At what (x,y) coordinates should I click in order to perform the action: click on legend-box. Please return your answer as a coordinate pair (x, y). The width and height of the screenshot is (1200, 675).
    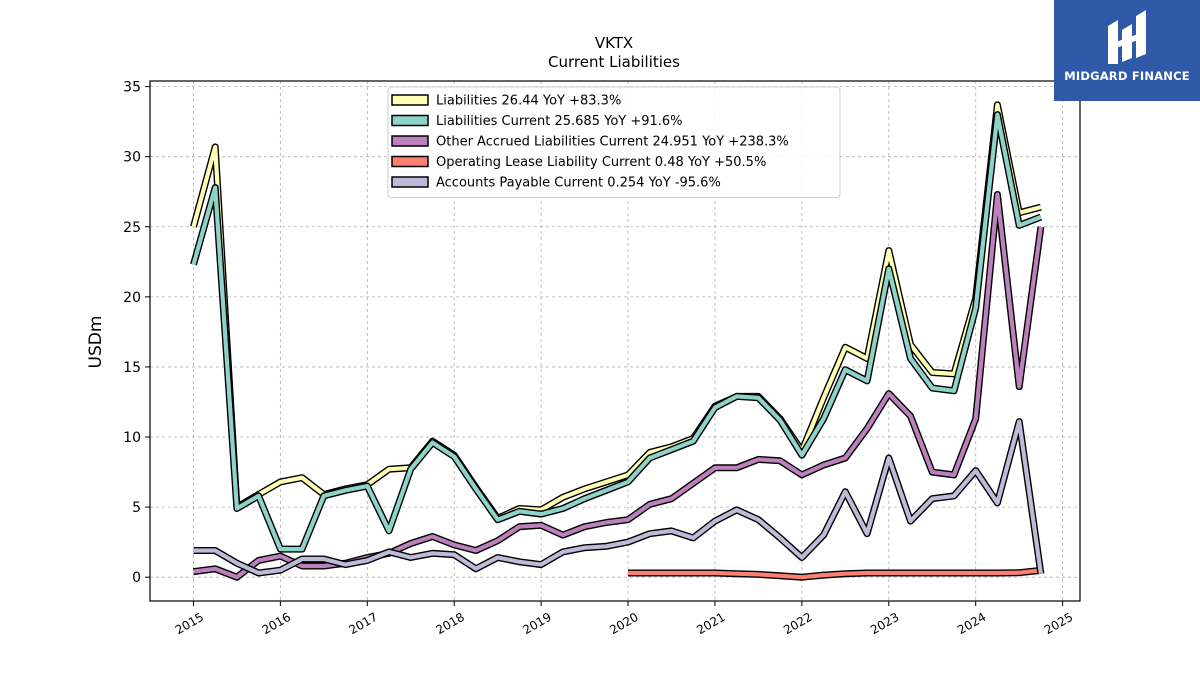
    Looking at the image, I should click on (614, 142).